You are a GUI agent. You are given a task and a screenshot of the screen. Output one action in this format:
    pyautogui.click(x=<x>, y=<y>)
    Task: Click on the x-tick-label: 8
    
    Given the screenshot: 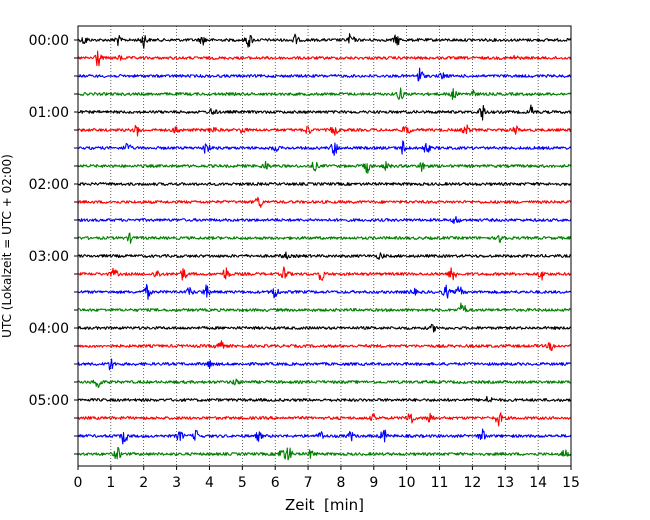 What is the action you would take?
    pyautogui.click(x=340, y=483)
    